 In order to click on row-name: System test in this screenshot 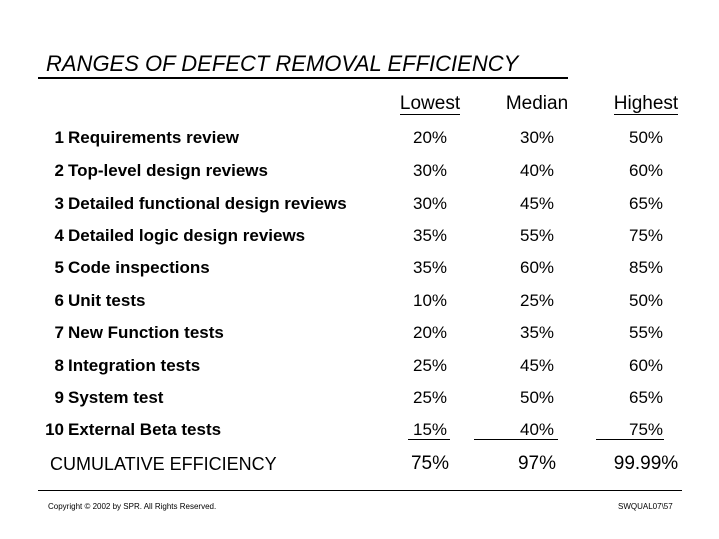, I will do `click(116, 397)`.